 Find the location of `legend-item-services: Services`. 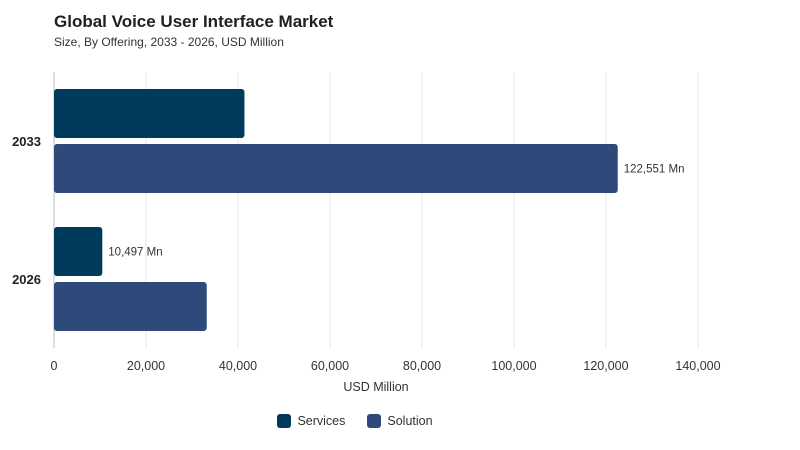

legend-item-services: Services is located at coordinates (311, 421).